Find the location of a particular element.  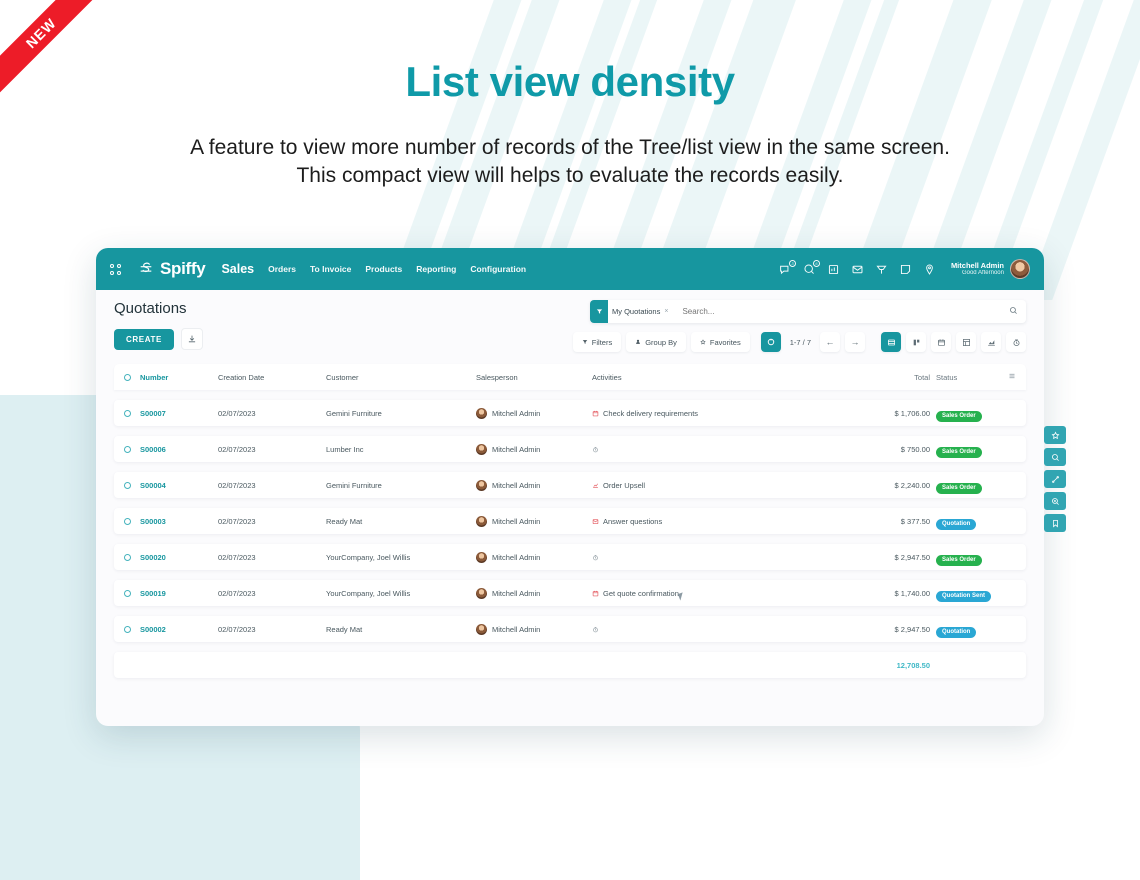

favorites-button: Favorites is located at coordinates (720, 342).